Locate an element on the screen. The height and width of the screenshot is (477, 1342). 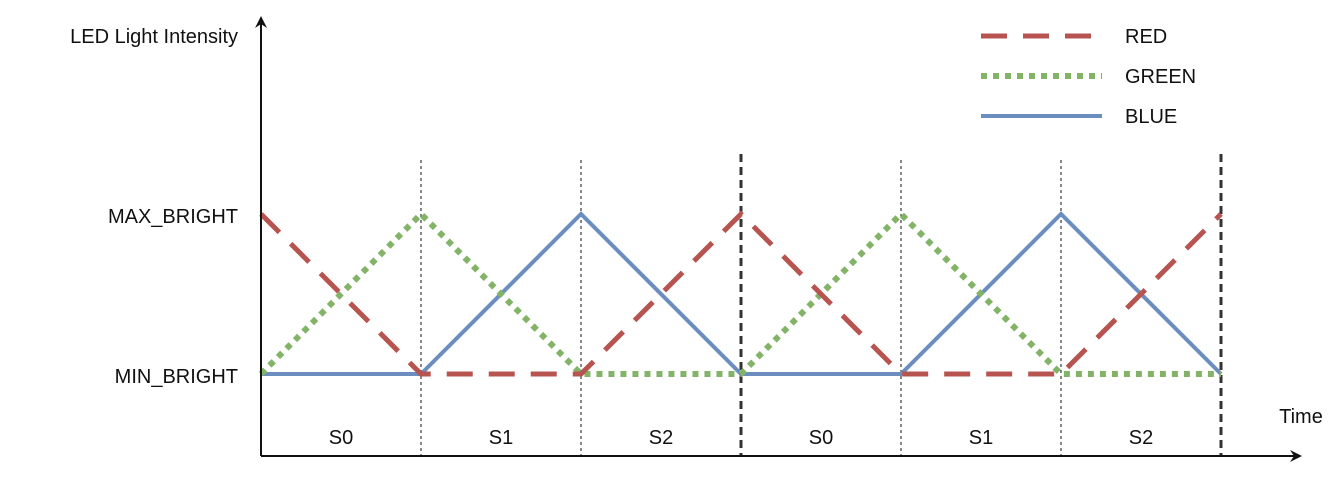
legend-label-red: RED is located at coordinates (1146, 37).